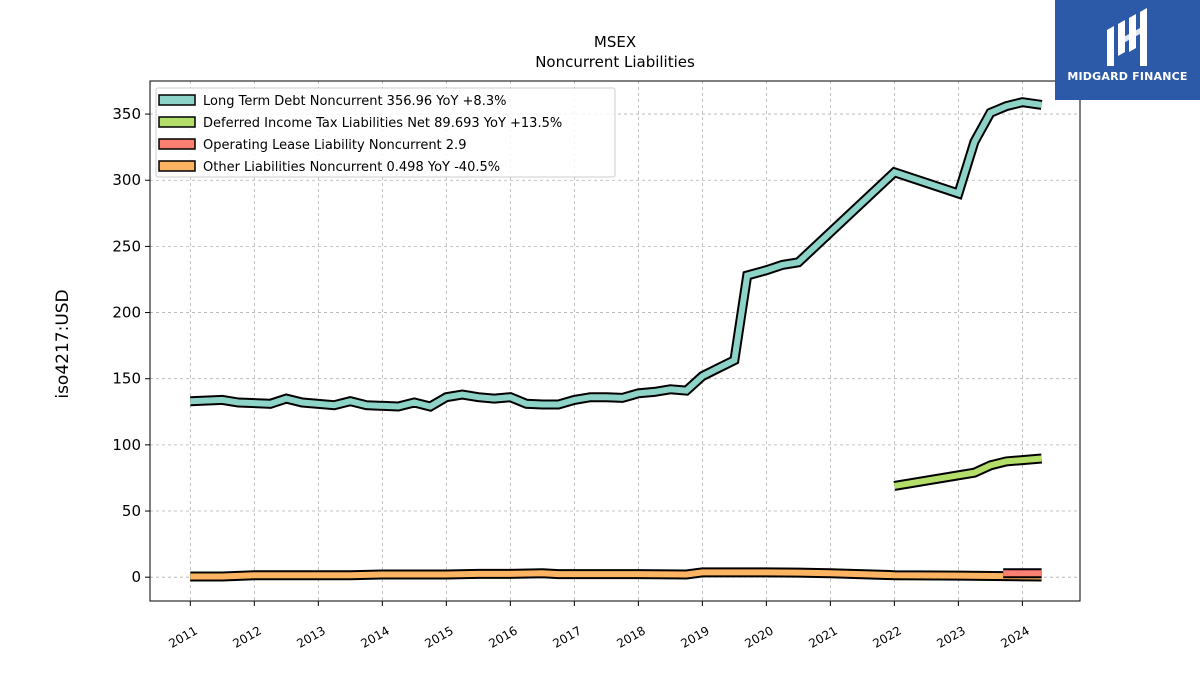 This screenshot has height=675, width=1200. Describe the element at coordinates (886, 636) in the screenshot. I see `x-tick-label: 2022` at that location.